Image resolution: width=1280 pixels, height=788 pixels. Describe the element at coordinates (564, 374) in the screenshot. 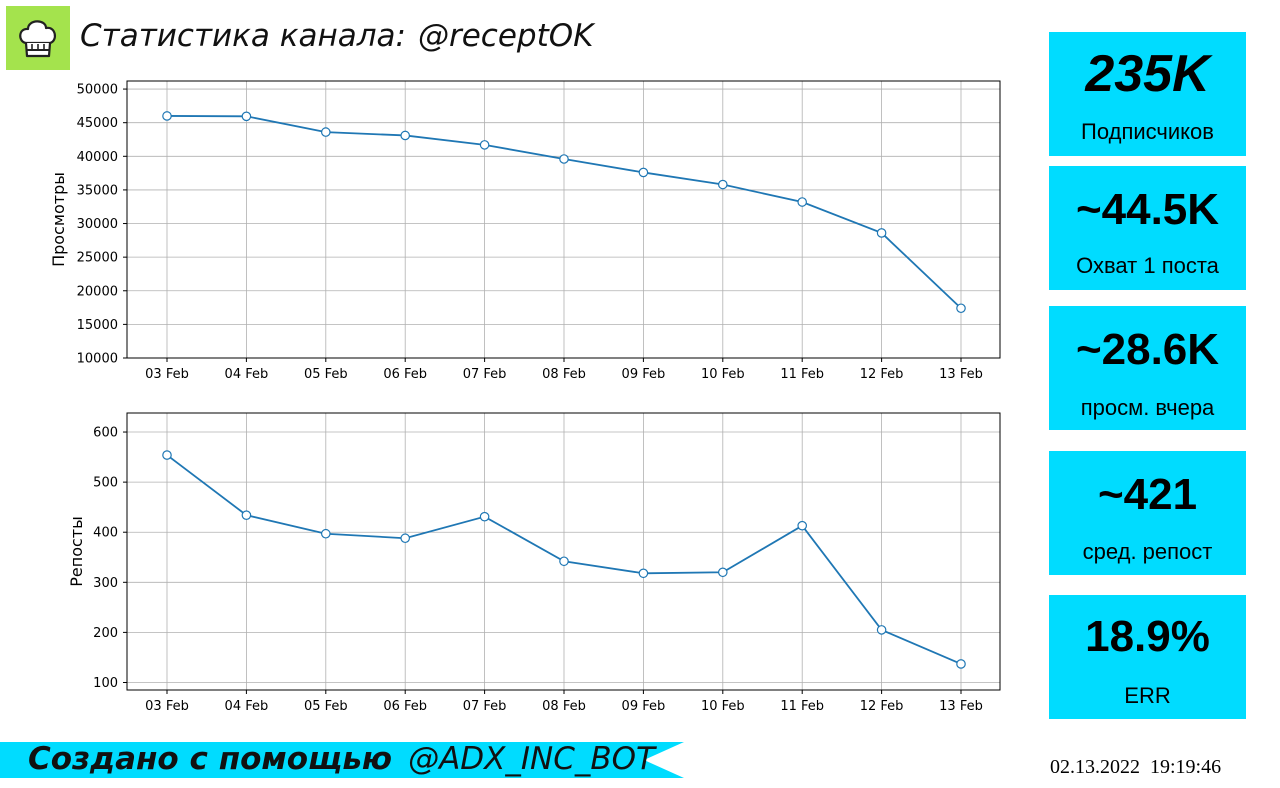

I see `chart-1-x-tick-label: 08 Feb` at that location.